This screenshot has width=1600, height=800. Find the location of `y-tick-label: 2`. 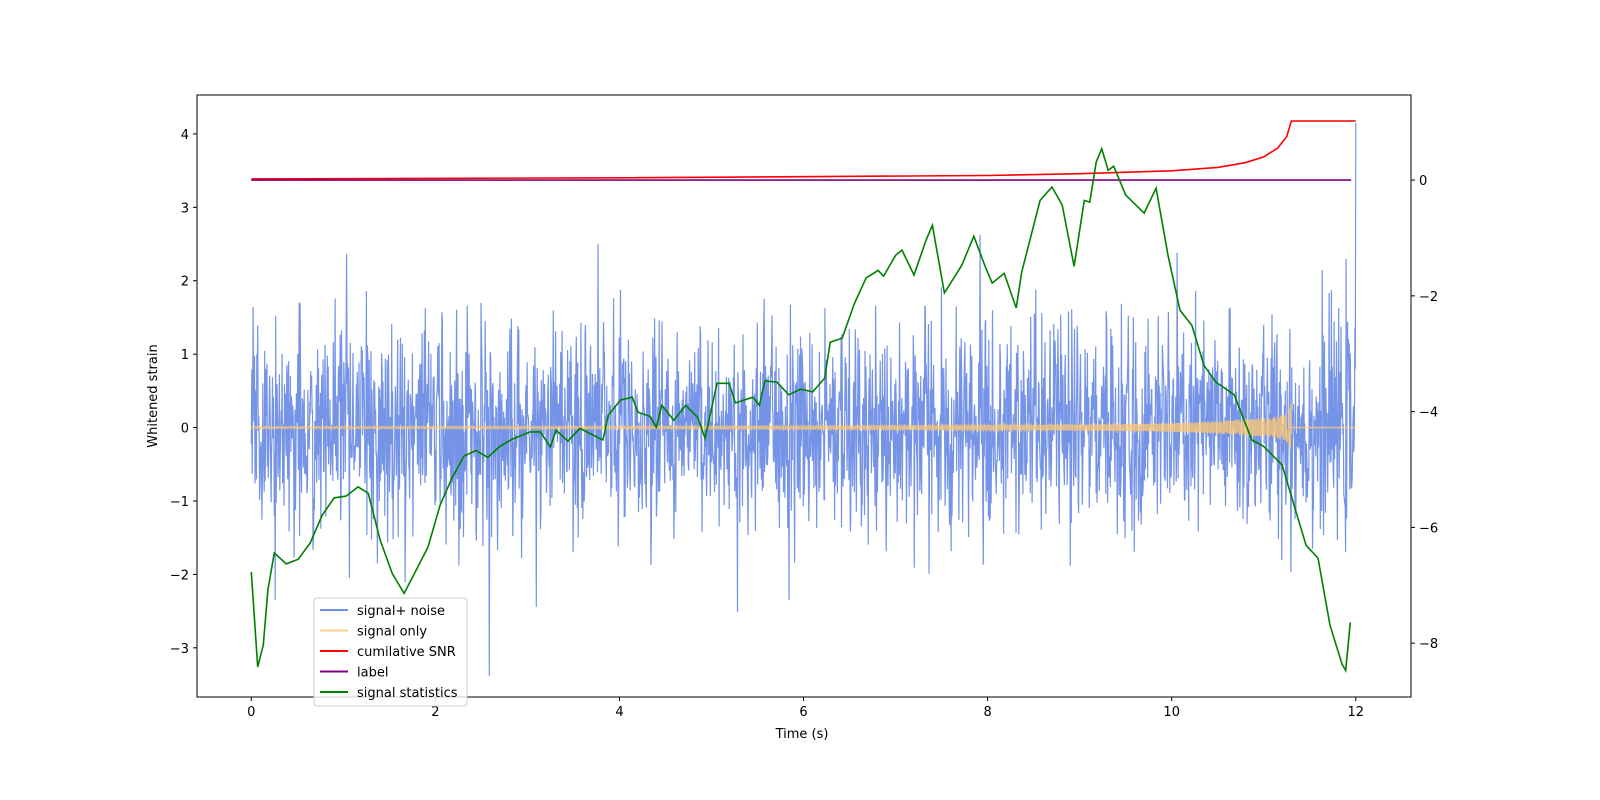

y-tick-label: 2 is located at coordinates (185, 282).